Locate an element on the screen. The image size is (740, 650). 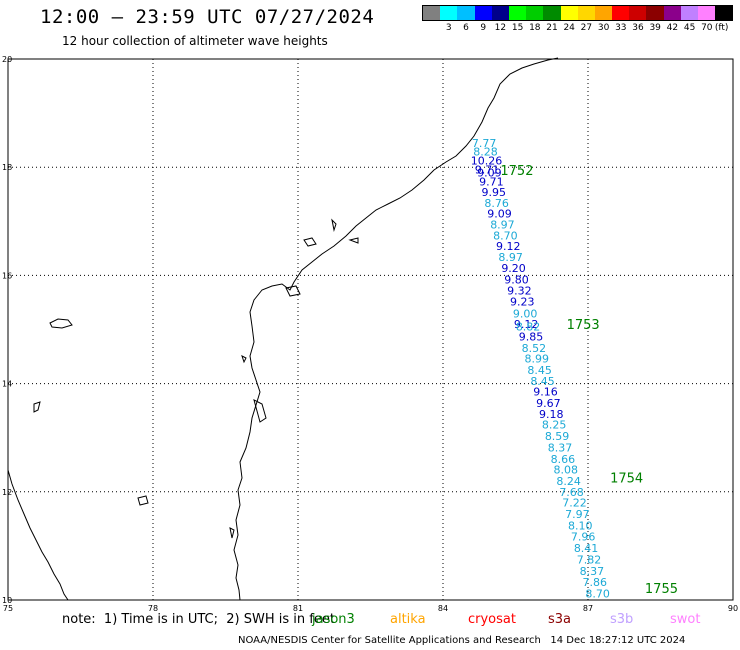
color-scale-label: 39 is located at coordinates (655, 28).